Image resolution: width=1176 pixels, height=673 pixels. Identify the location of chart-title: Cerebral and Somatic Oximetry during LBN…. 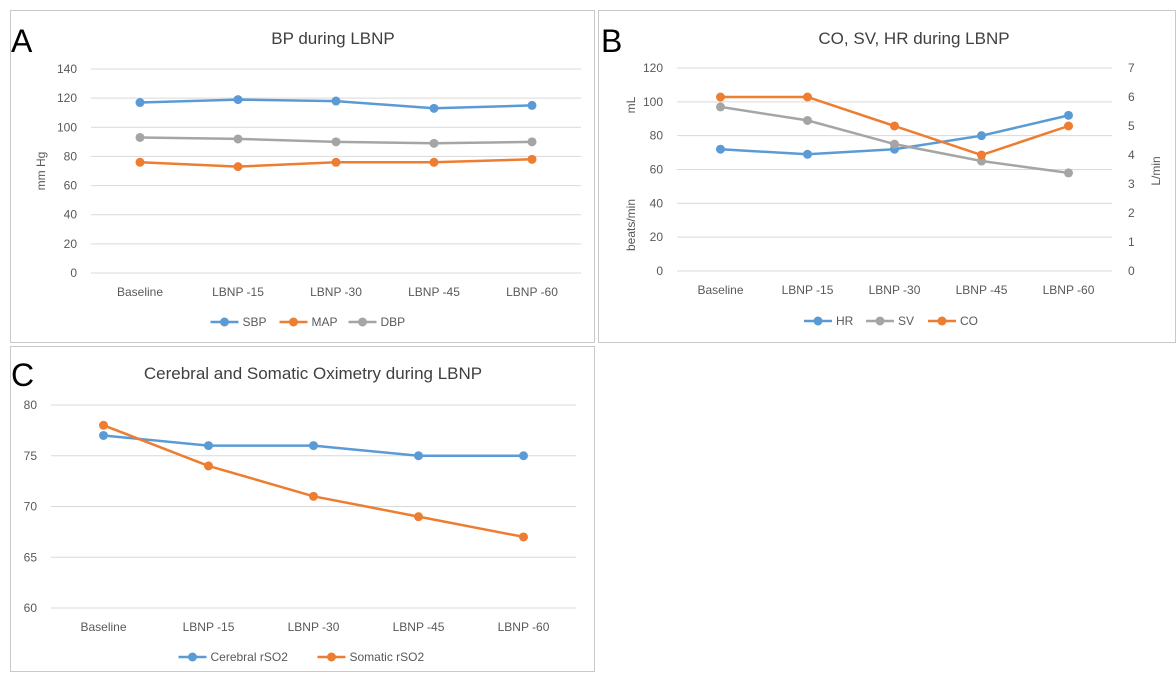
(313, 373).